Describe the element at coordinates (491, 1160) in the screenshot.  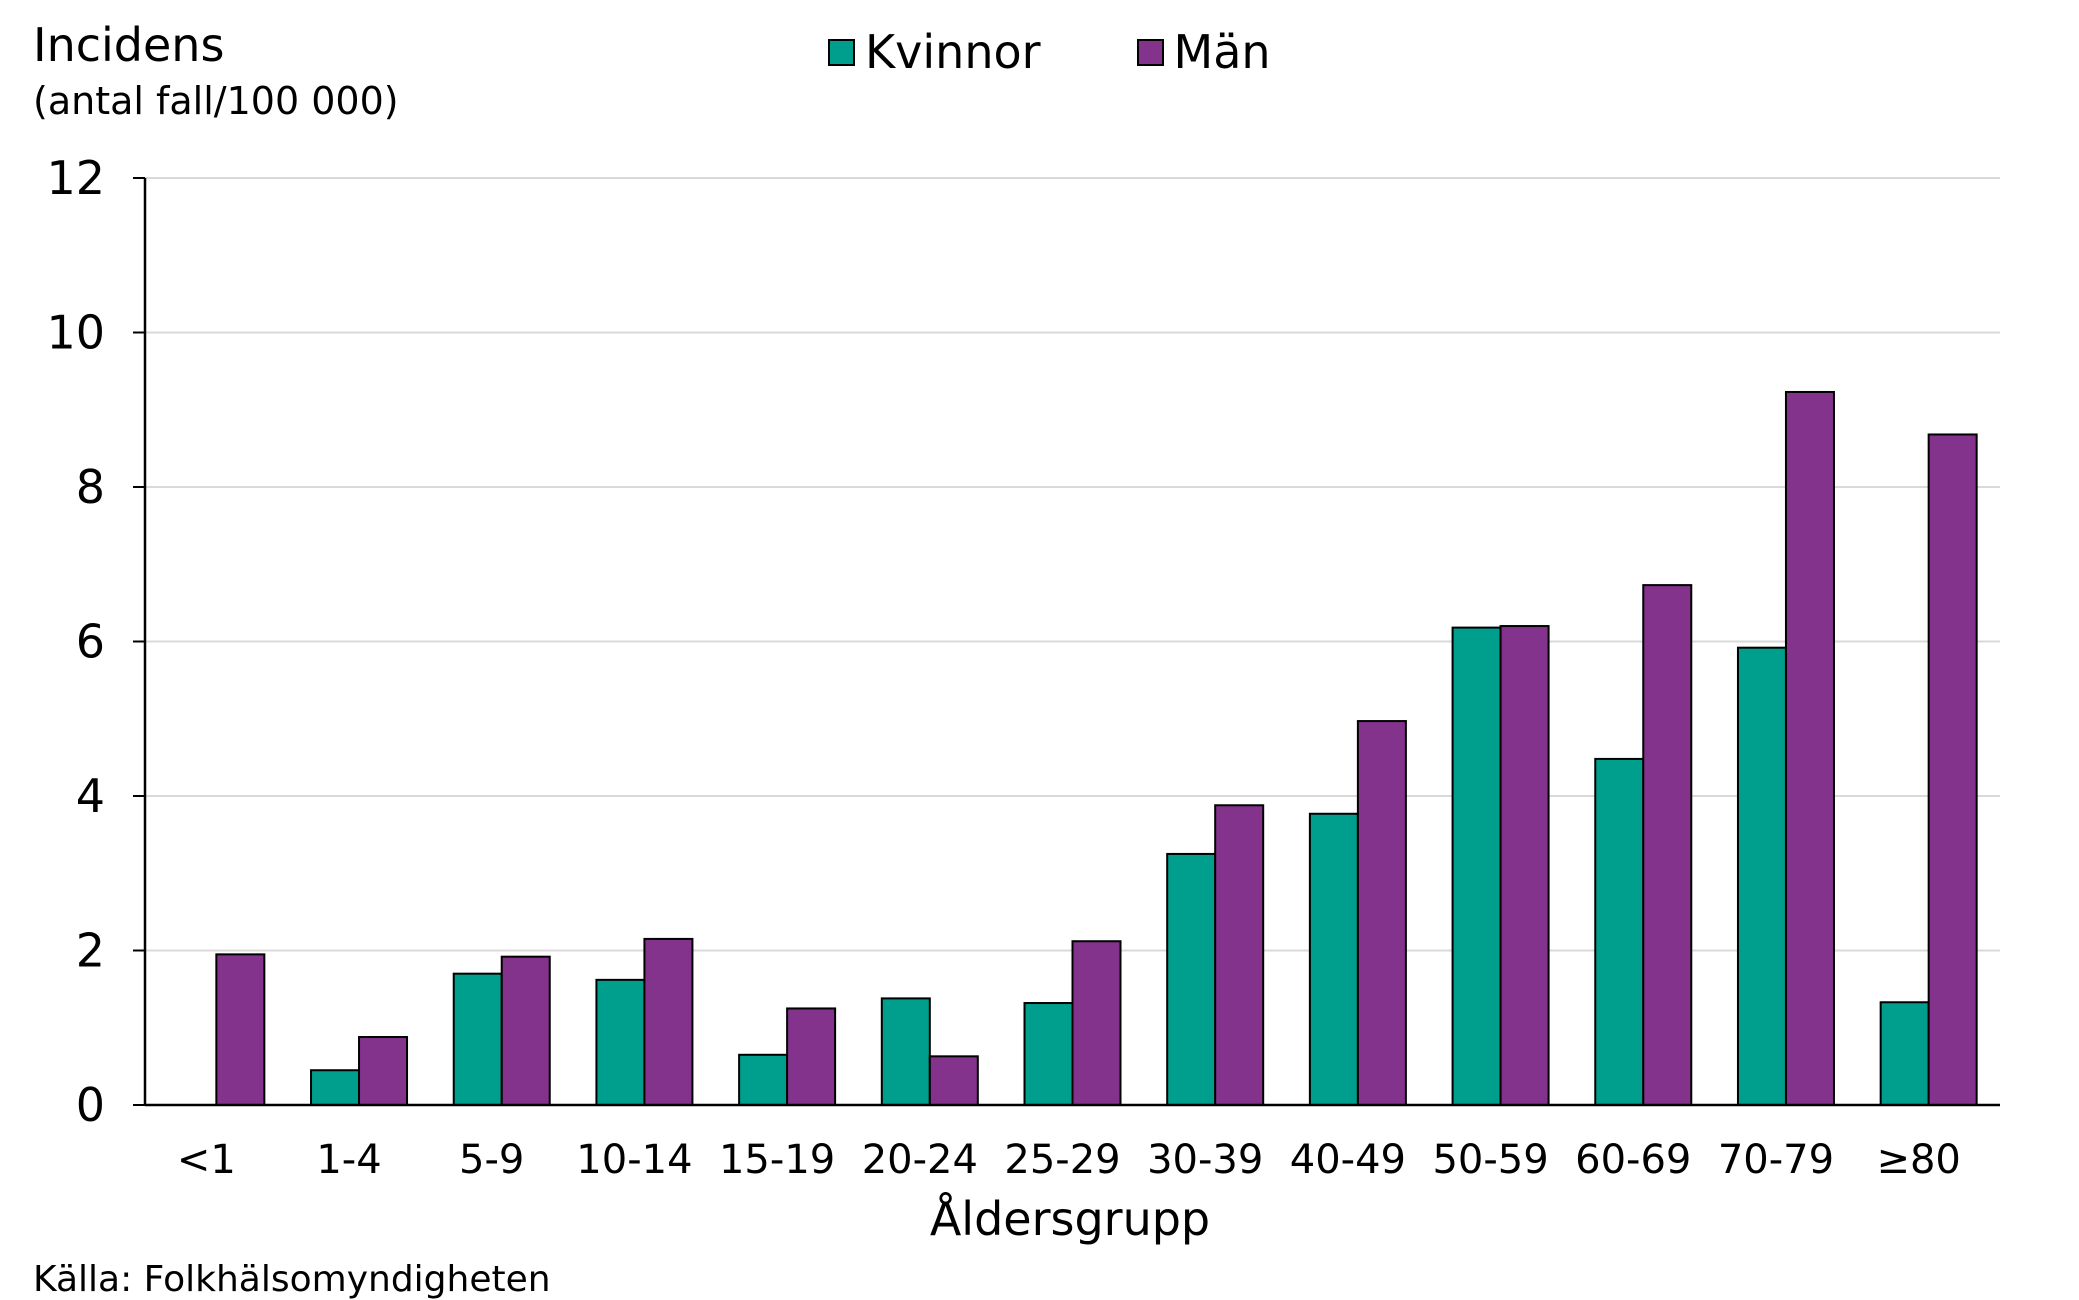
I see `x-tick-label: 5-9` at that location.